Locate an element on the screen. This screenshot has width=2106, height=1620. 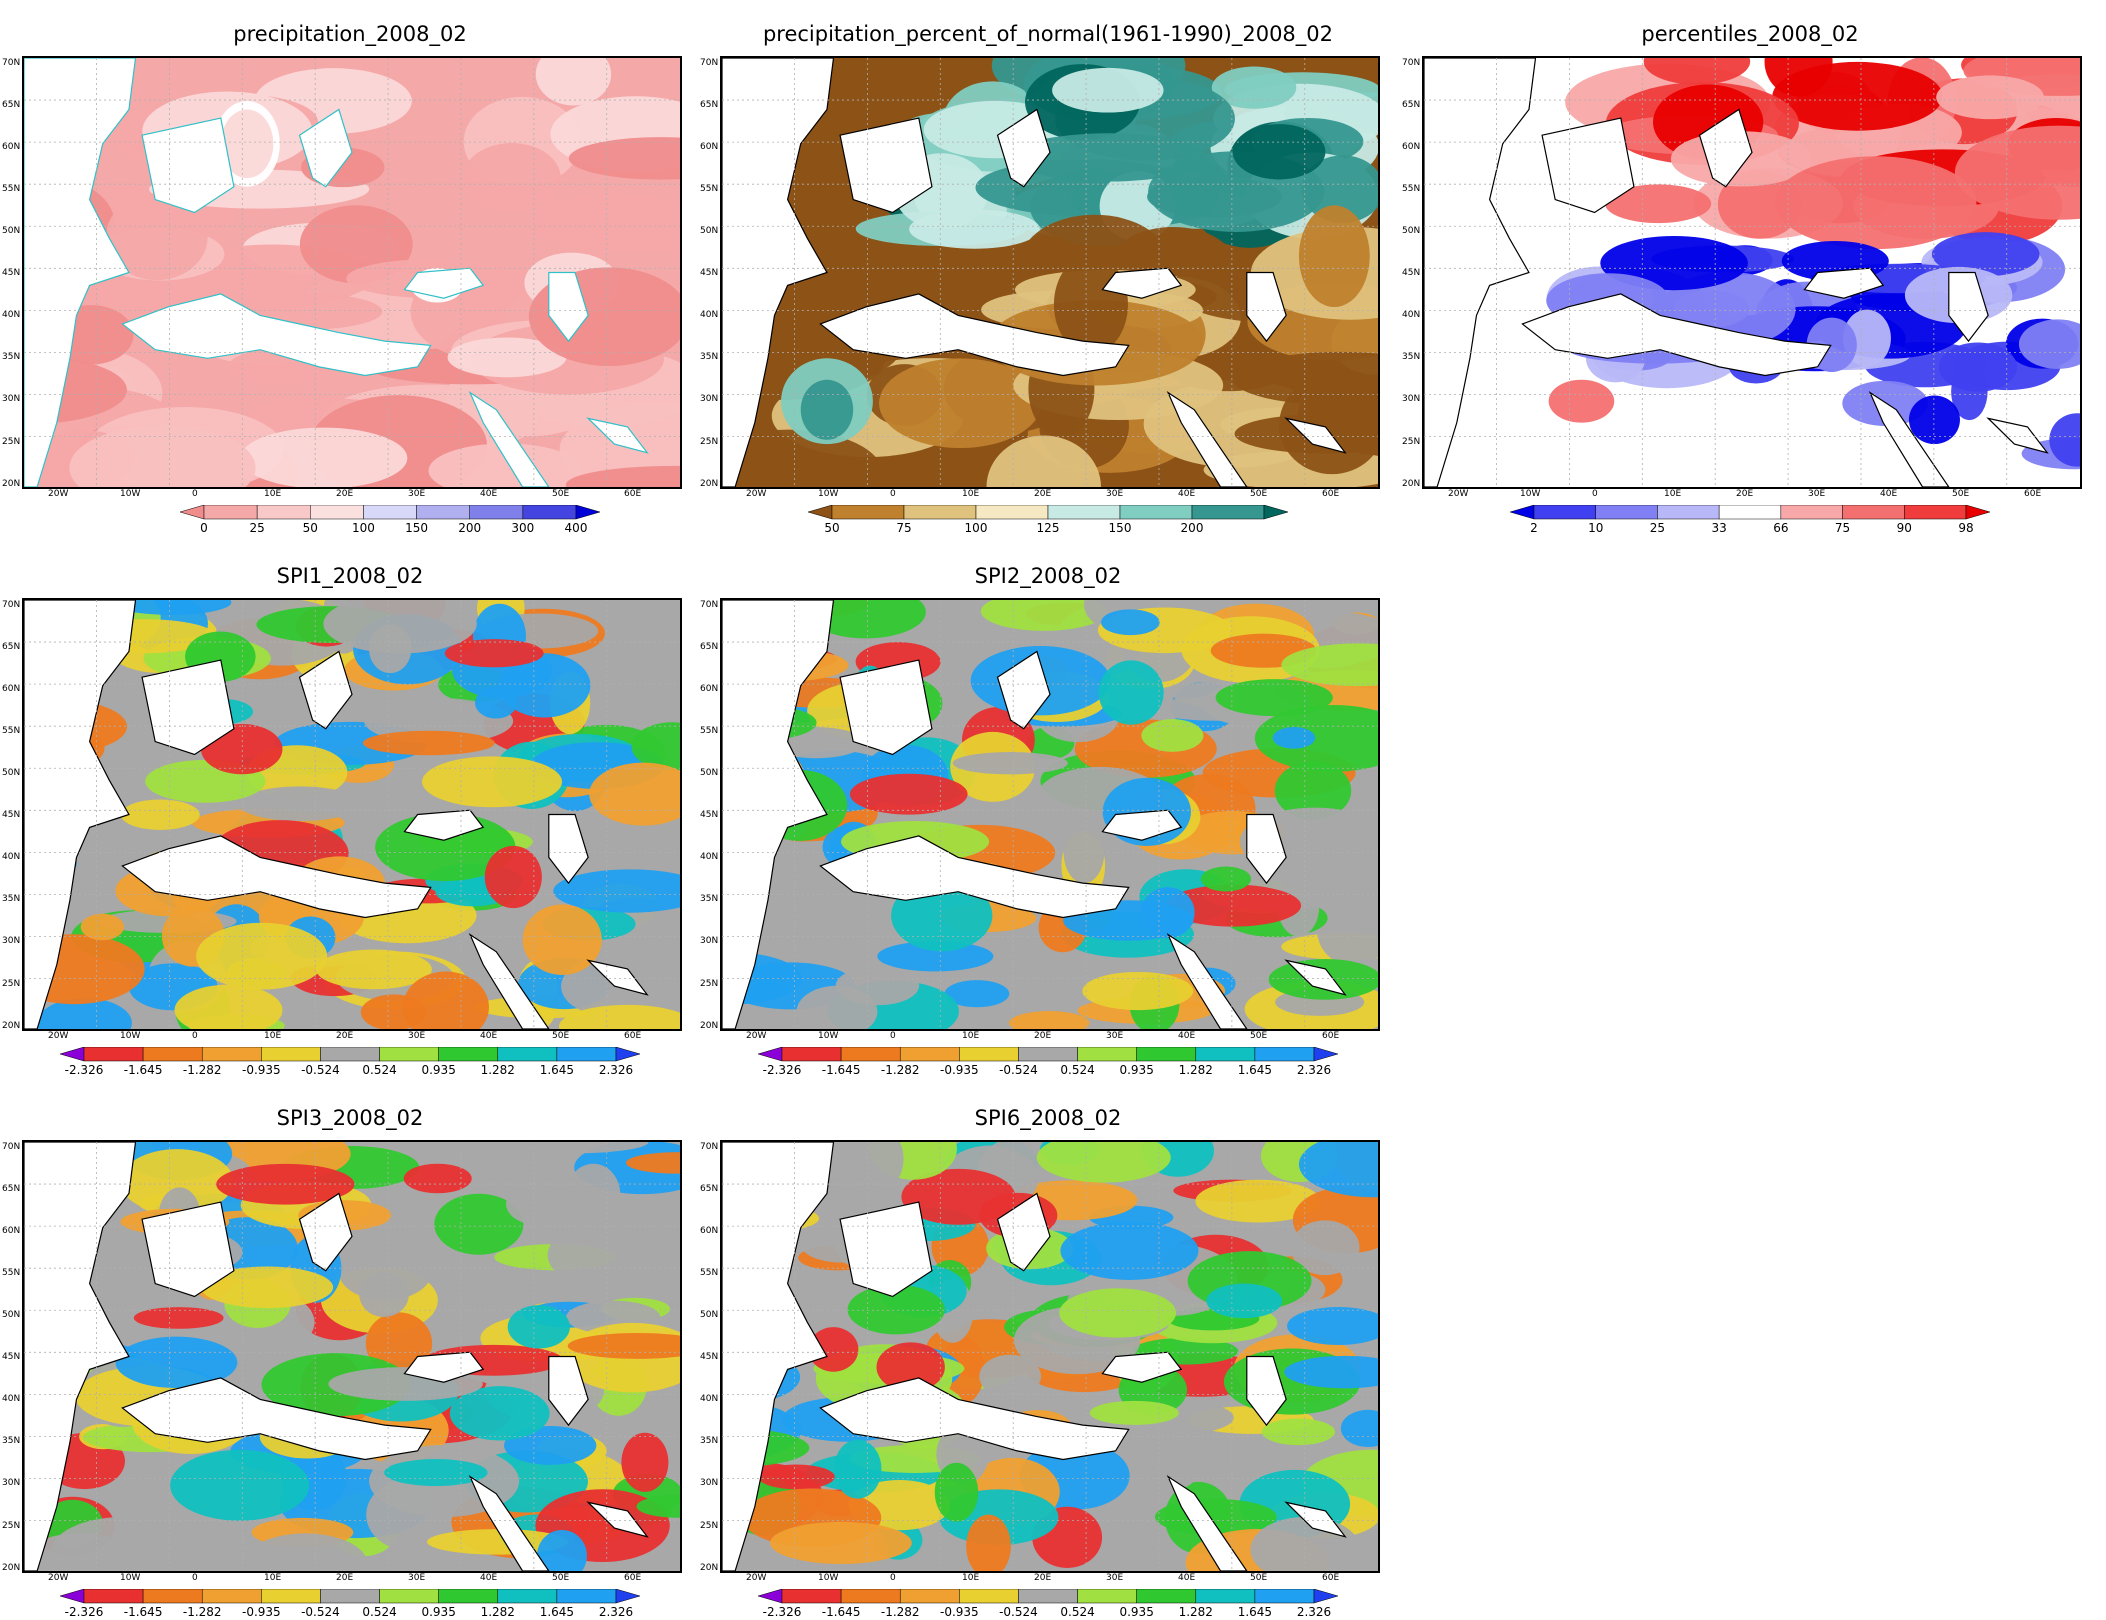
map-frame is located at coordinates (1050, 272).